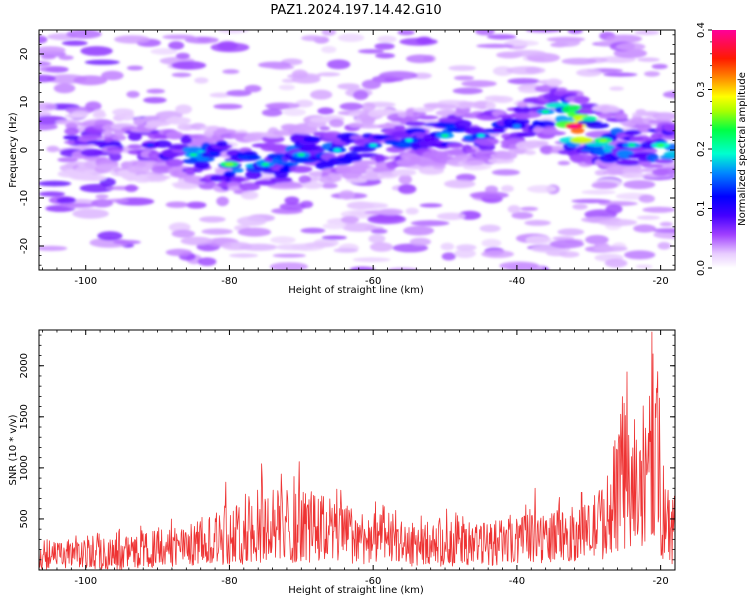 The width and height of the screenshot is (750, 600). What do you see at coordinates (24, 416) in the screenshot?
I see `y-tick-label: 1500` at bounding box center [24, 416].